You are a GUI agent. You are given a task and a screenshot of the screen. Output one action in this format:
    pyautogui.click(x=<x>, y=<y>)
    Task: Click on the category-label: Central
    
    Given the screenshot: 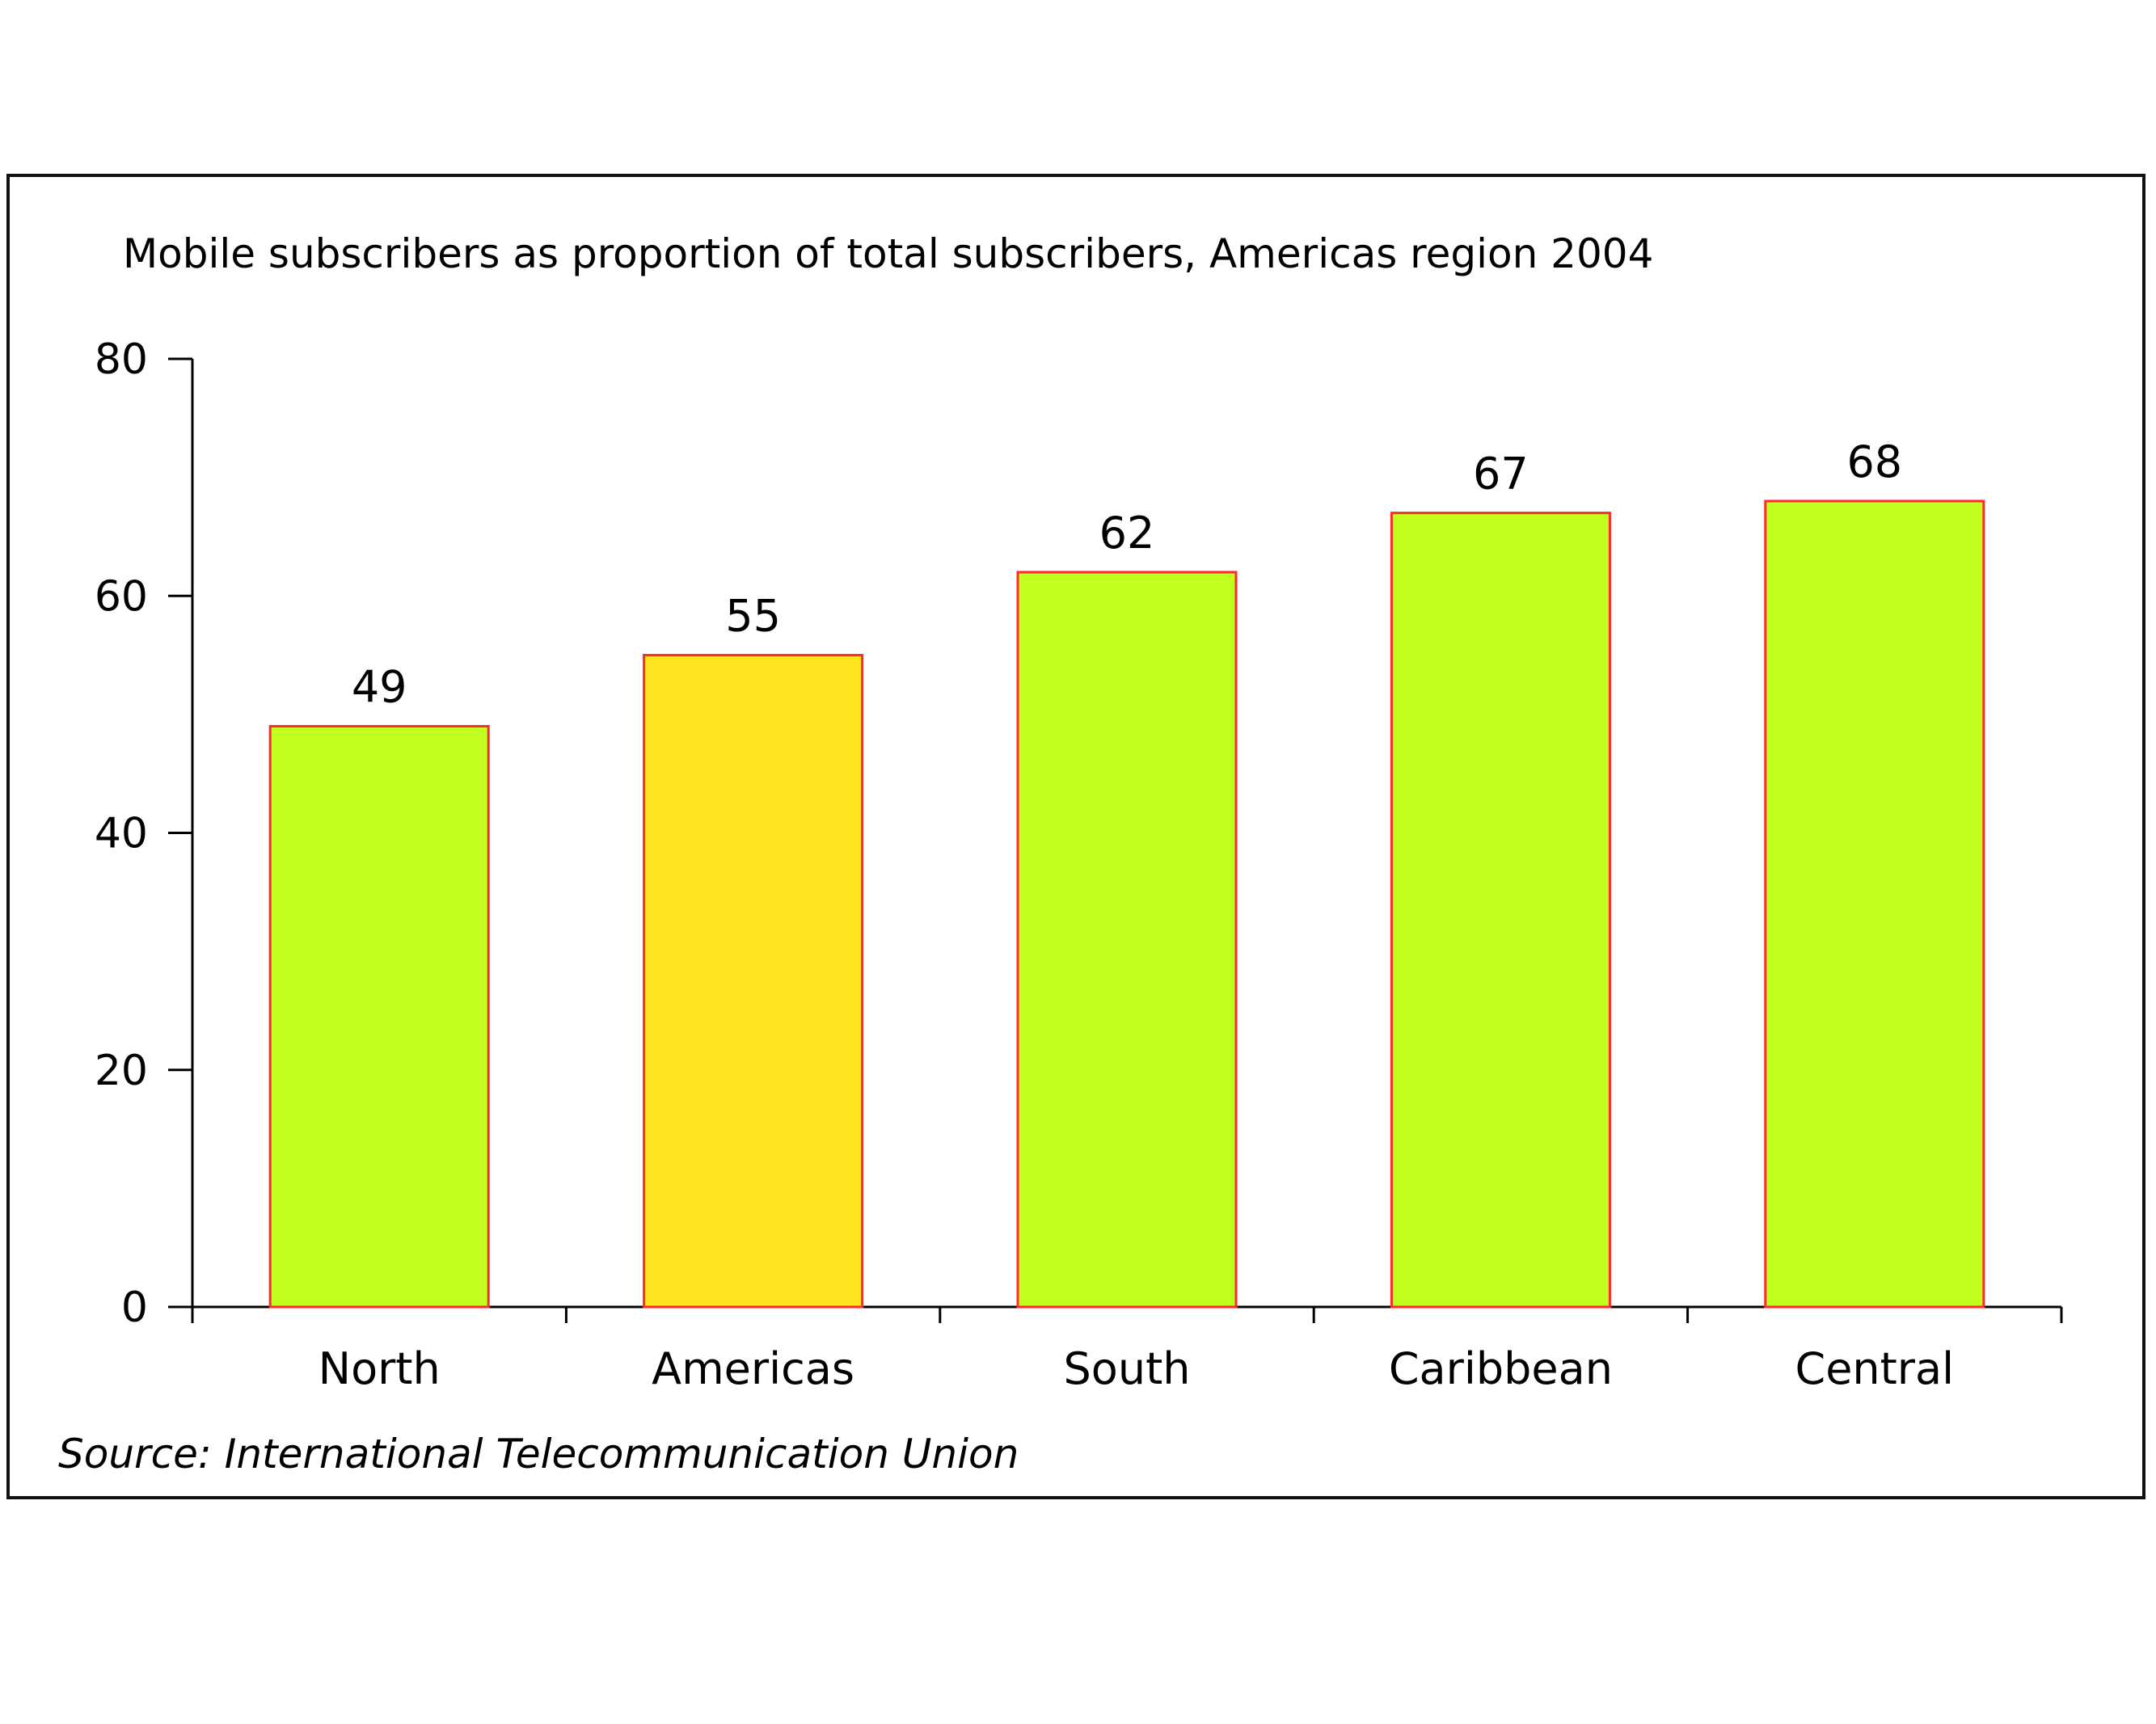 What is the action you would take?
    pyautogui.click(x=1875, y=1368)
    